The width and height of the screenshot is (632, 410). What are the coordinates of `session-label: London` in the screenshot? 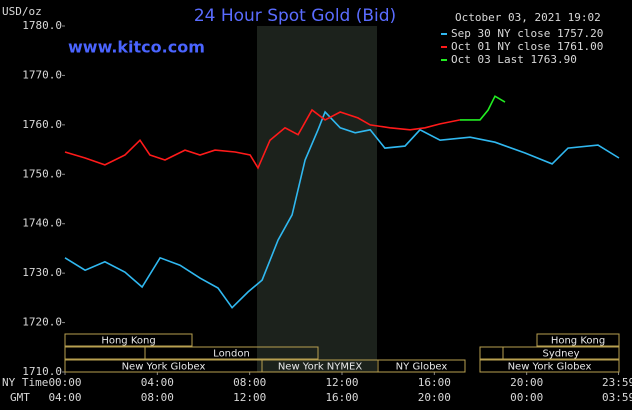 It's located at (231, 354).